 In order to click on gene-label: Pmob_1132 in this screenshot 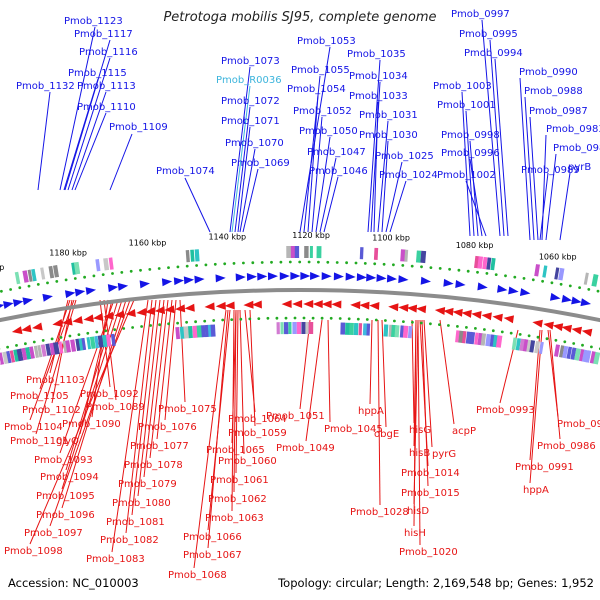, I will do `click(45, 86)`.